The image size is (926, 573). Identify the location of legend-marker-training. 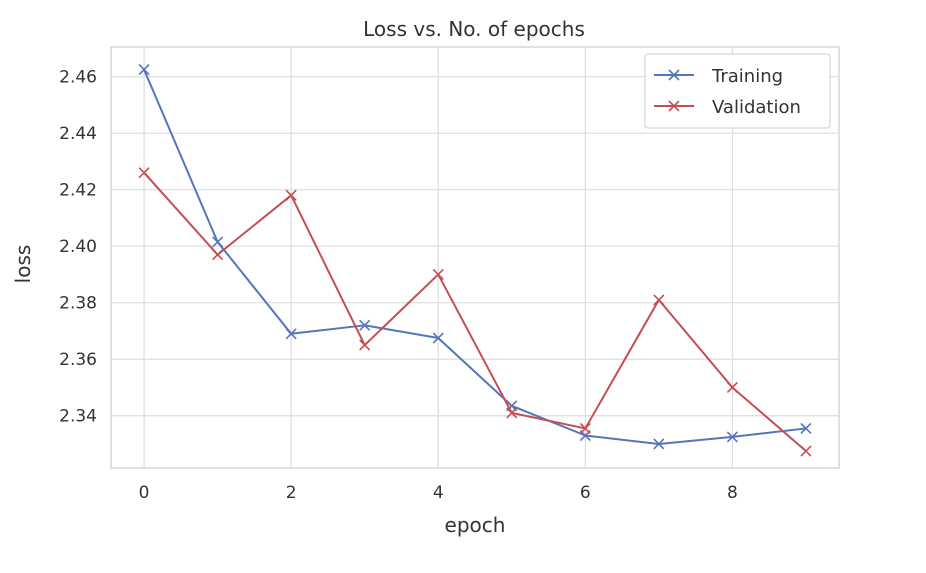
(674, 75).